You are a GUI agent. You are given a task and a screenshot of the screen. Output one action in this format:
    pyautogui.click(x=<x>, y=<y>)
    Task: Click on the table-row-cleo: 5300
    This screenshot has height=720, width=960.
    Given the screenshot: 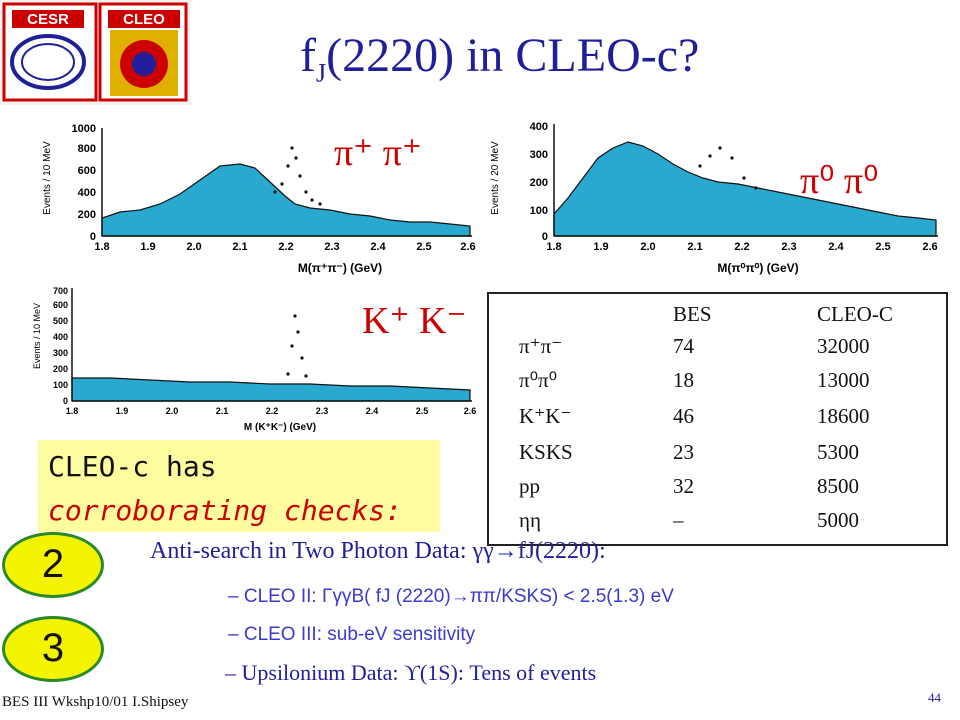 What is the action you would take?
    pyautogui.click(x=838, y=452)
    